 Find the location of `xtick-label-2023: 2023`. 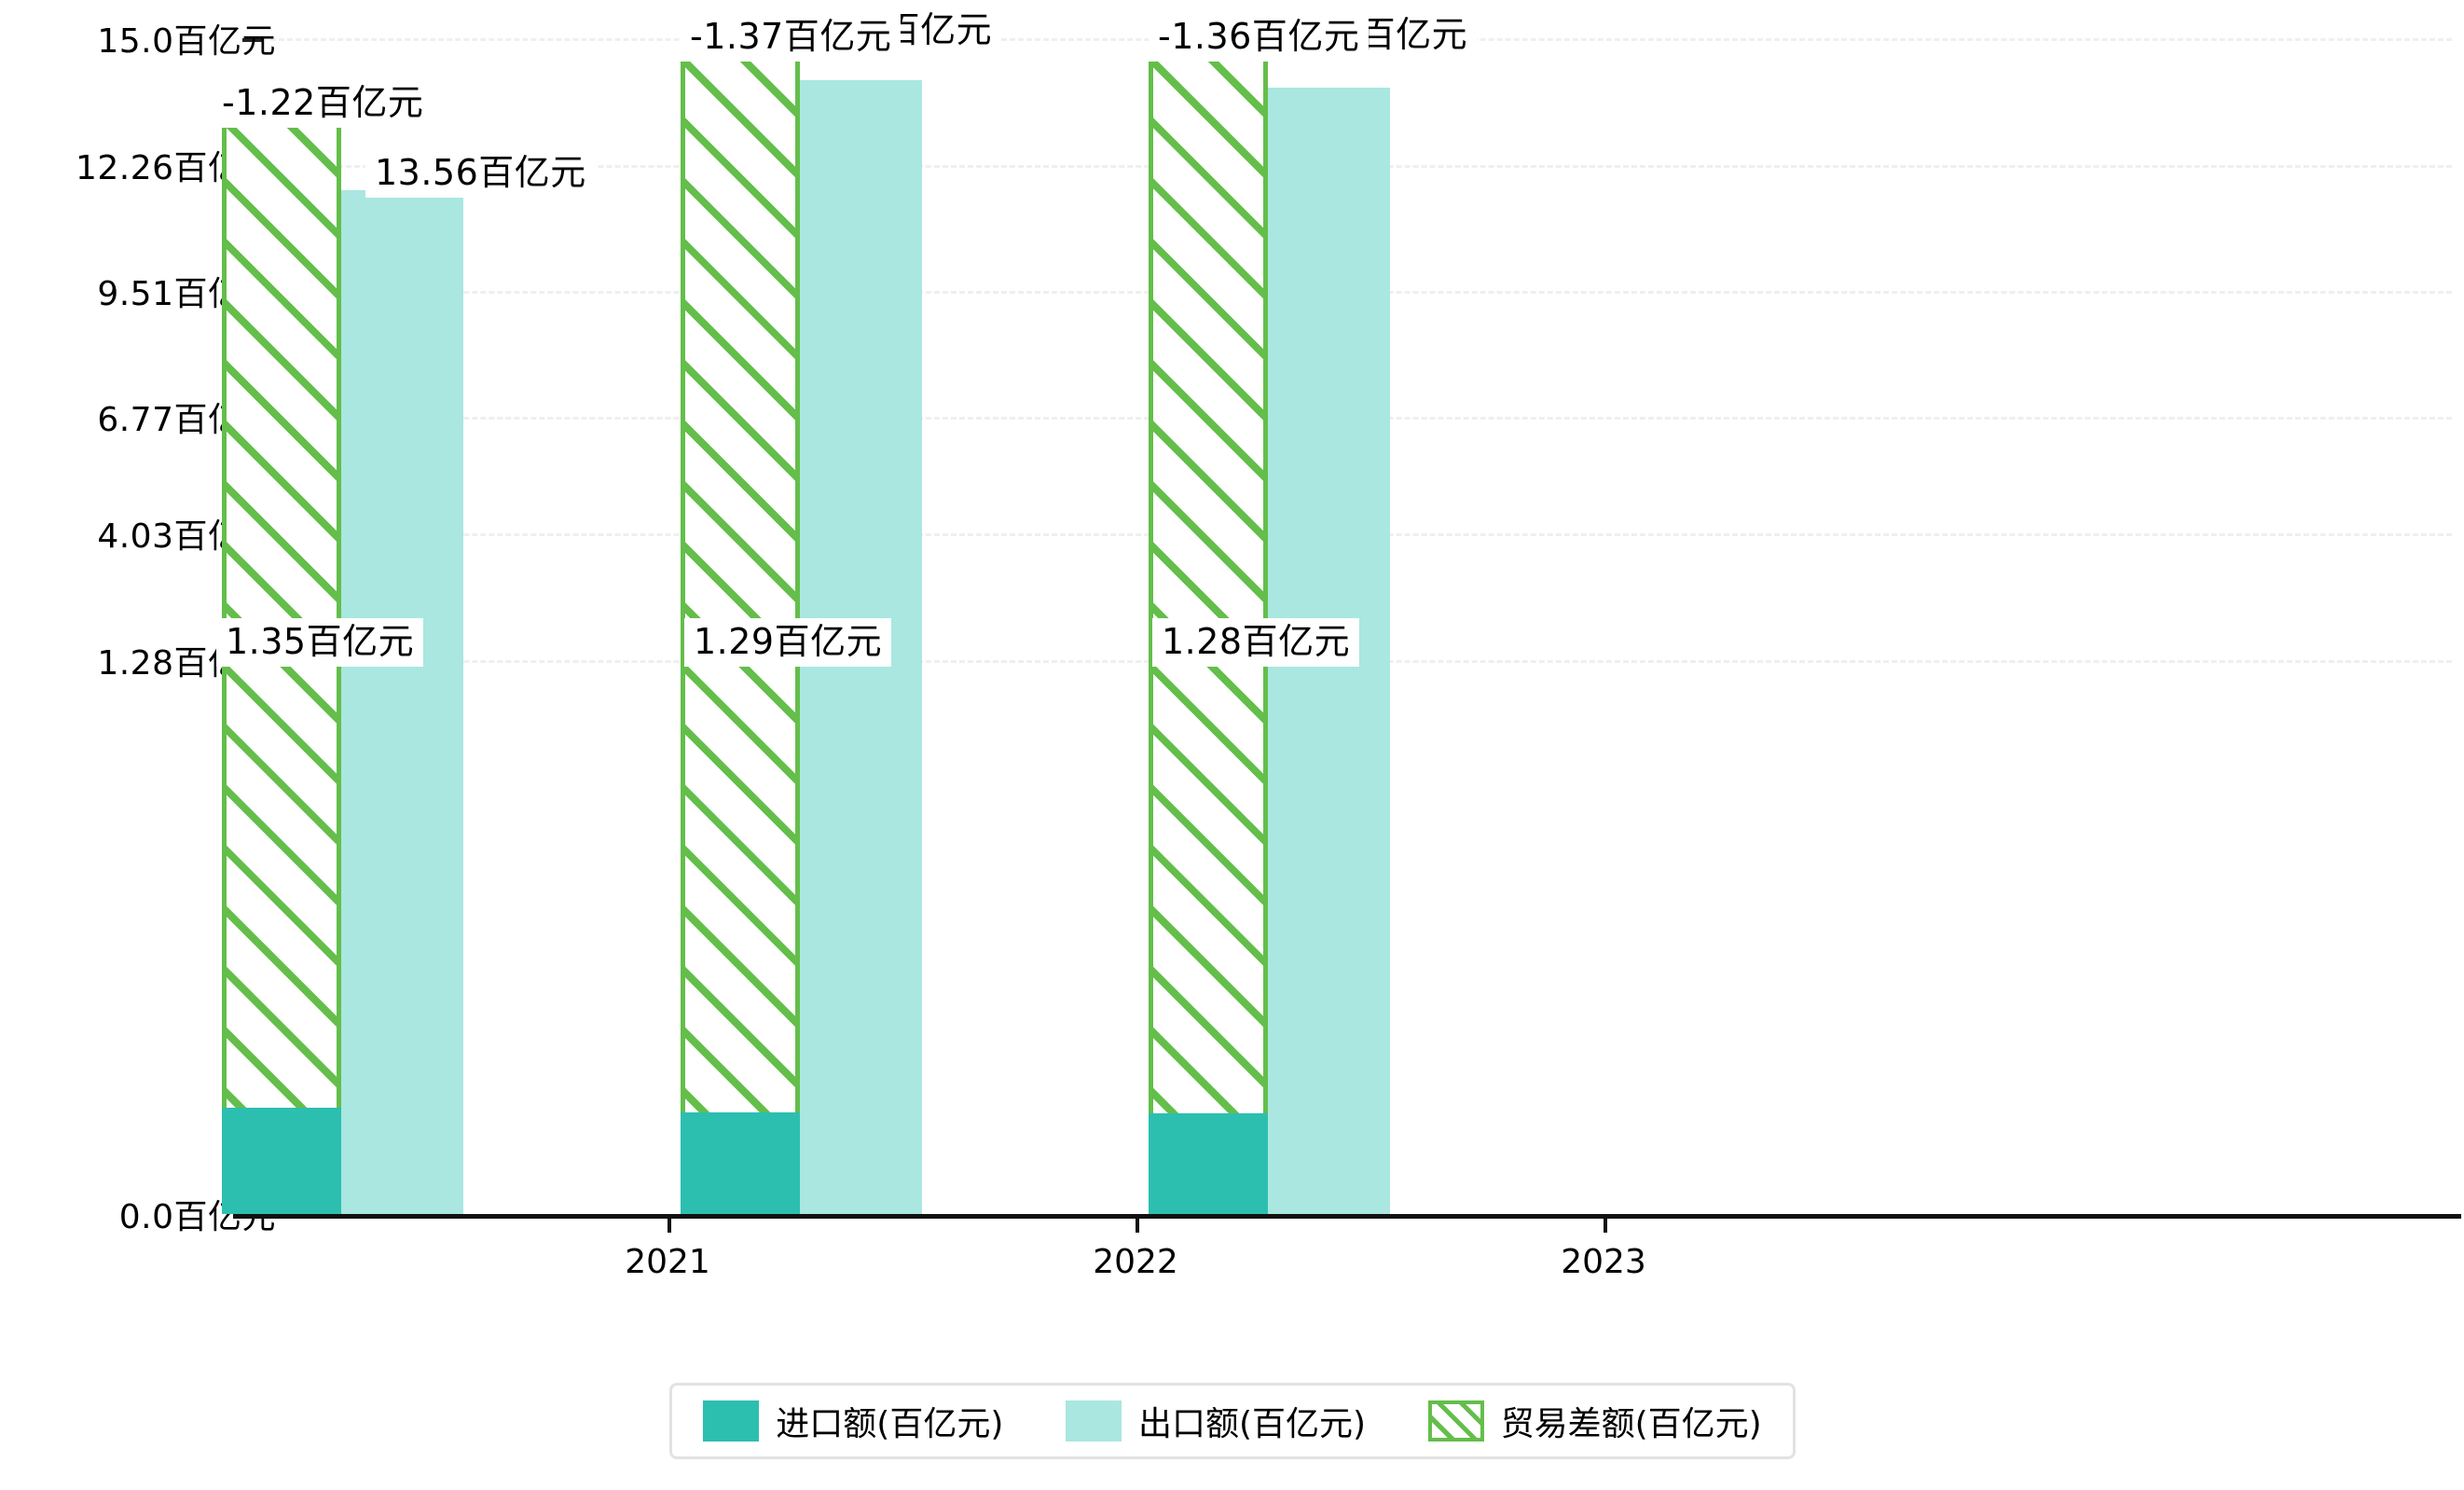

xtick-label-2023: 2023 is located at coordinates (1603, 1262).